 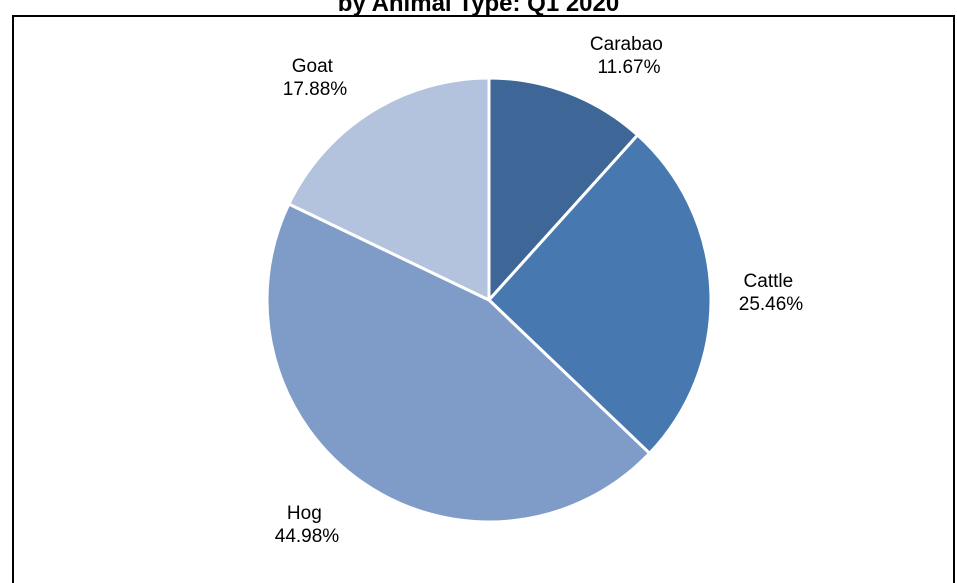 I want to click on slice-percent: 44.98%, so click(x=307, y=536).